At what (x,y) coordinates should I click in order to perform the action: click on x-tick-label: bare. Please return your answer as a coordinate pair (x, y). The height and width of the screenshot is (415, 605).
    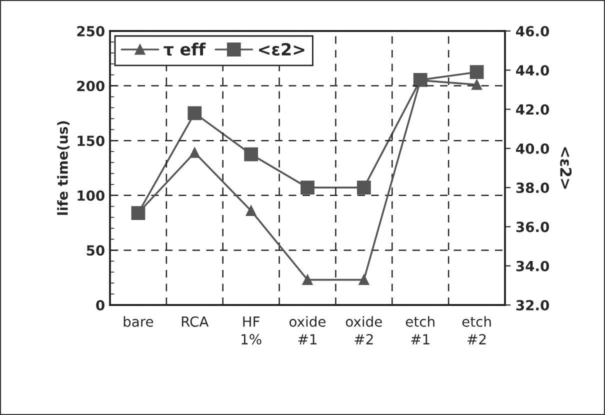
    Looking at the image, I should click on (139, 321).